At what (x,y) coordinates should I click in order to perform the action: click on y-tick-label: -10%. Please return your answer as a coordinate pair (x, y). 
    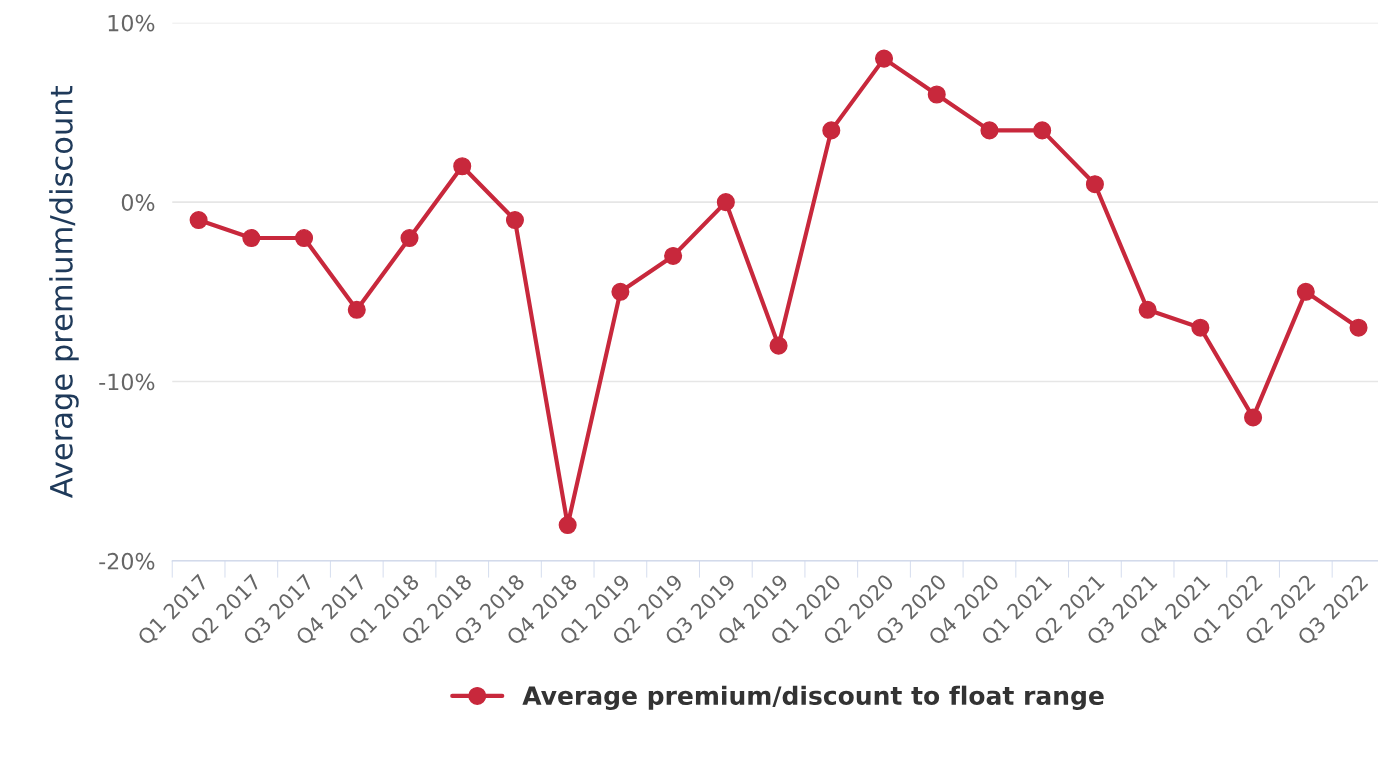
    Looking at the image, I should click on (127, 382).